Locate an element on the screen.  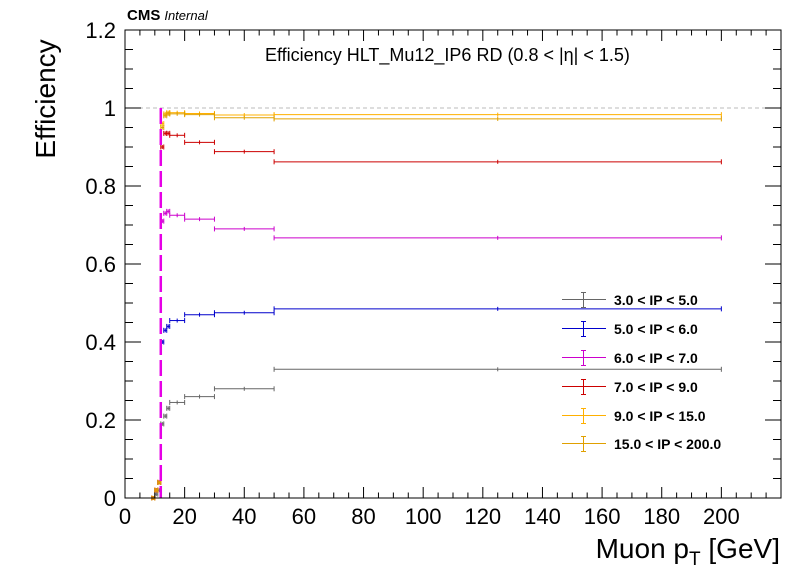
y-tick-label: 0 is located at coordinates (110, 498).